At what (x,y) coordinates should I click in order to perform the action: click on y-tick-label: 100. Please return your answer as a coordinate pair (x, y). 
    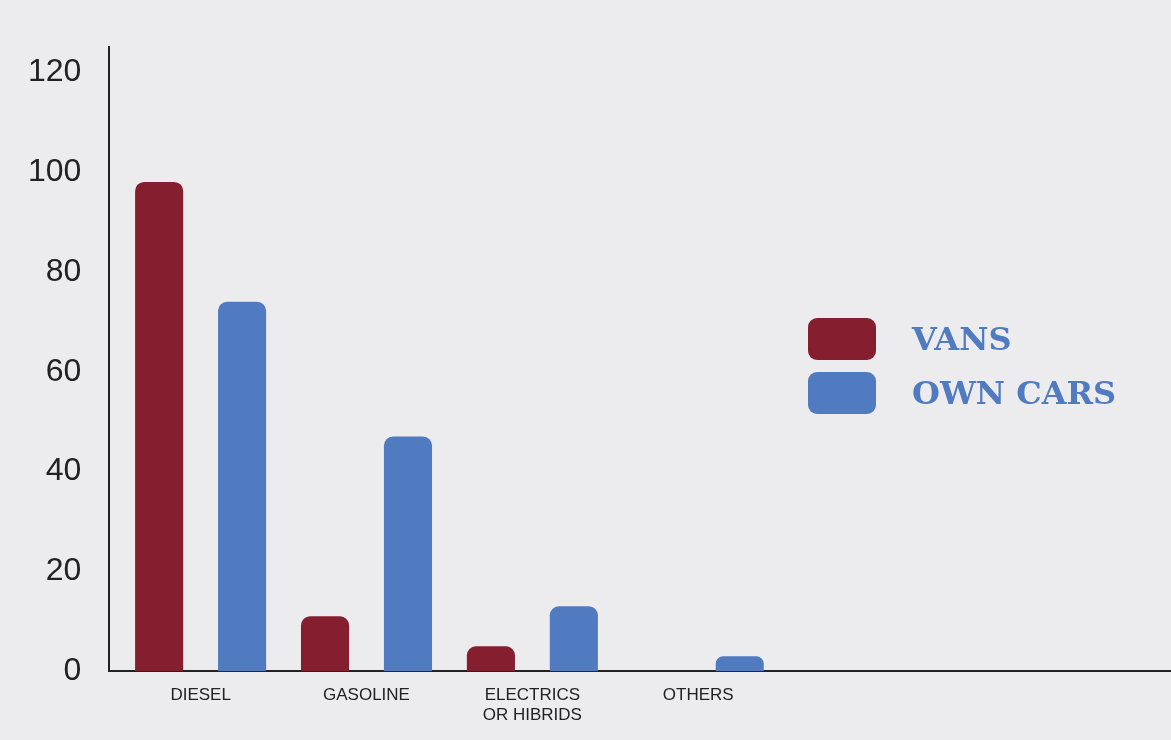
    Looking at the image, I should click on (55, 169).